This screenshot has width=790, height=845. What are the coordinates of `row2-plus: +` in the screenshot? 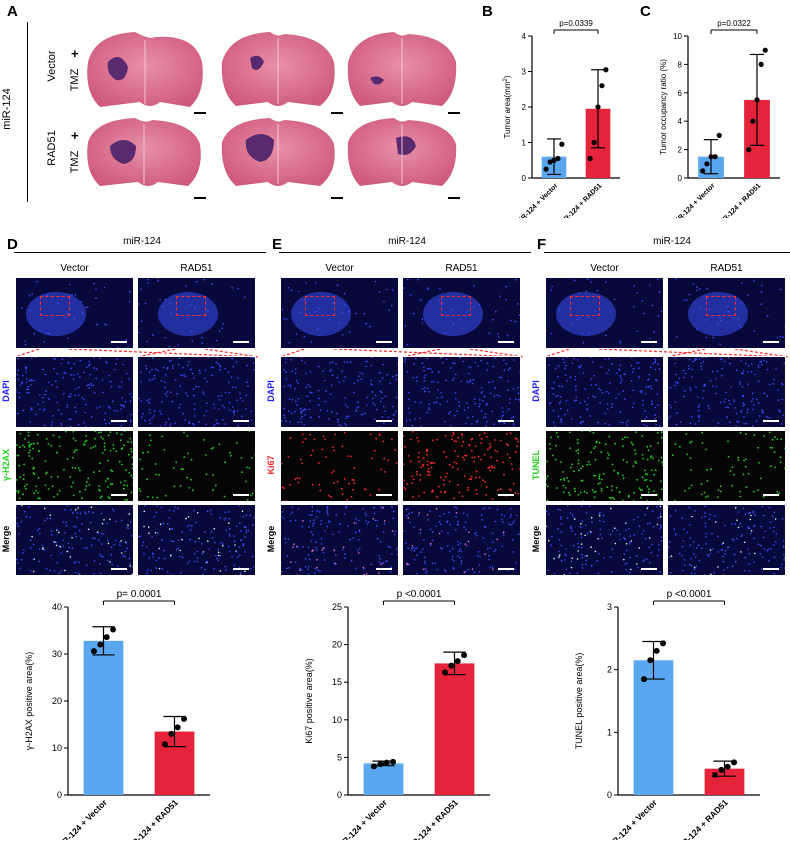 It's located at (75, 135).